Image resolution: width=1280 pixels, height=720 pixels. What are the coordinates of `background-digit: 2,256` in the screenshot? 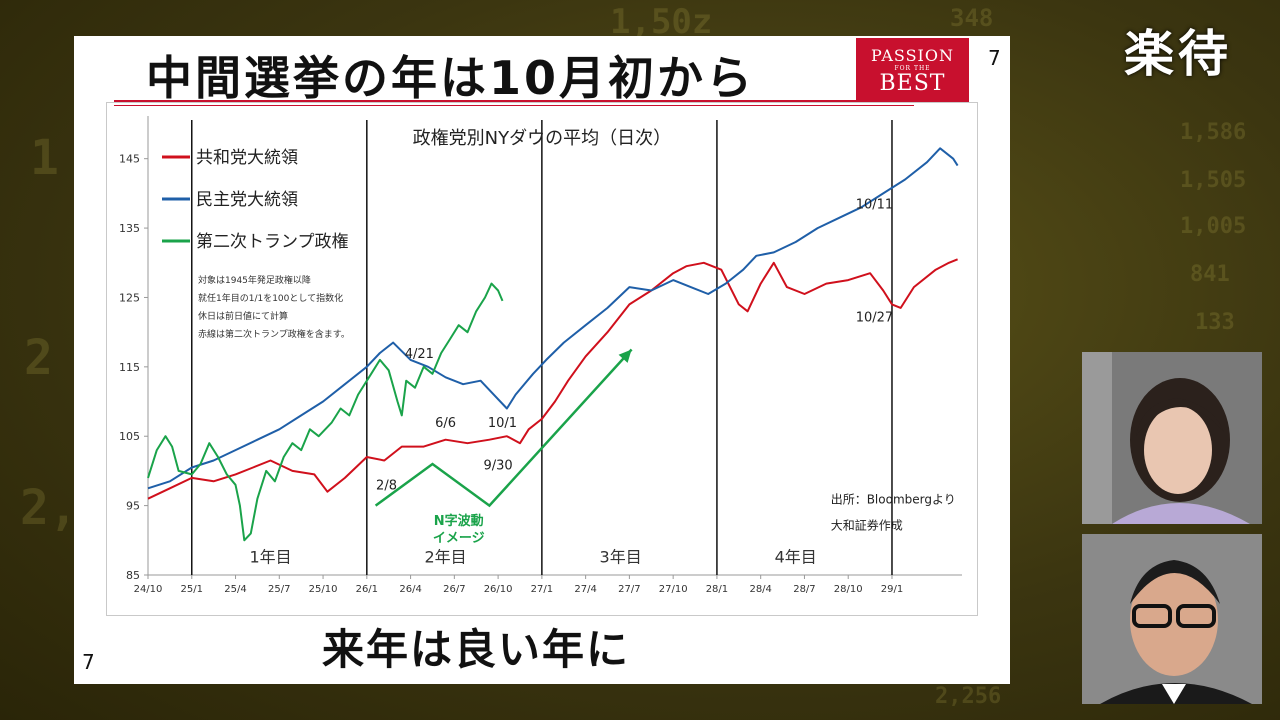 It's located at (968, 696).